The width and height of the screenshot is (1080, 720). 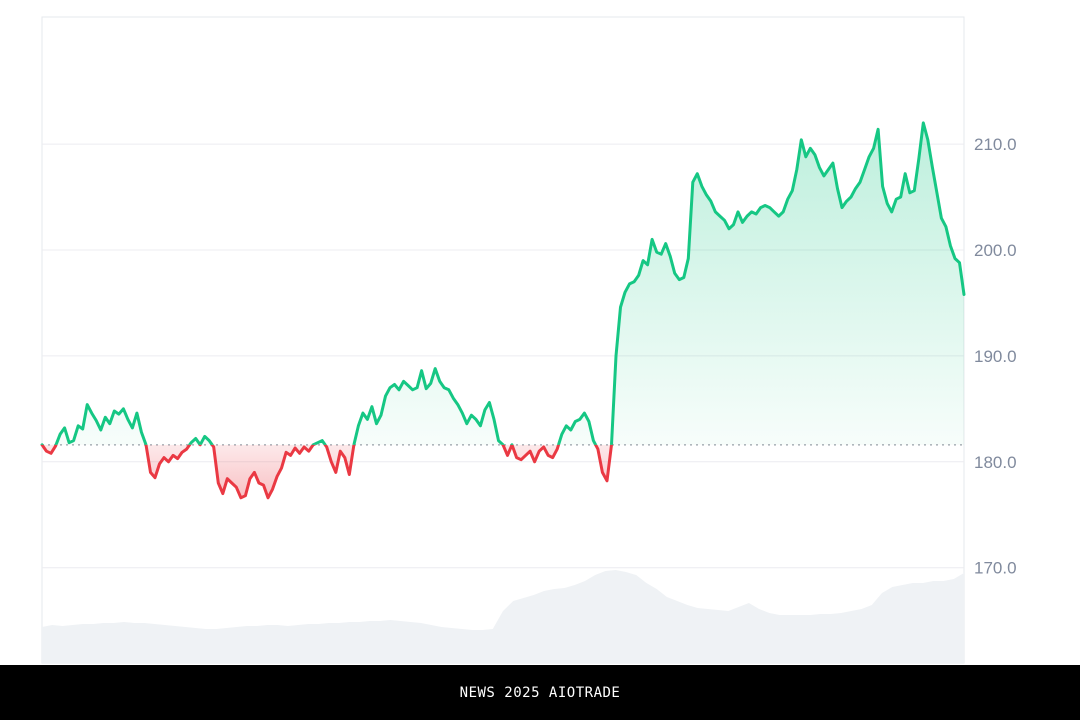 I want to click on y-axis: 210.0 200.0 190.0 180.0 170.0, so click(x=995, y=356).